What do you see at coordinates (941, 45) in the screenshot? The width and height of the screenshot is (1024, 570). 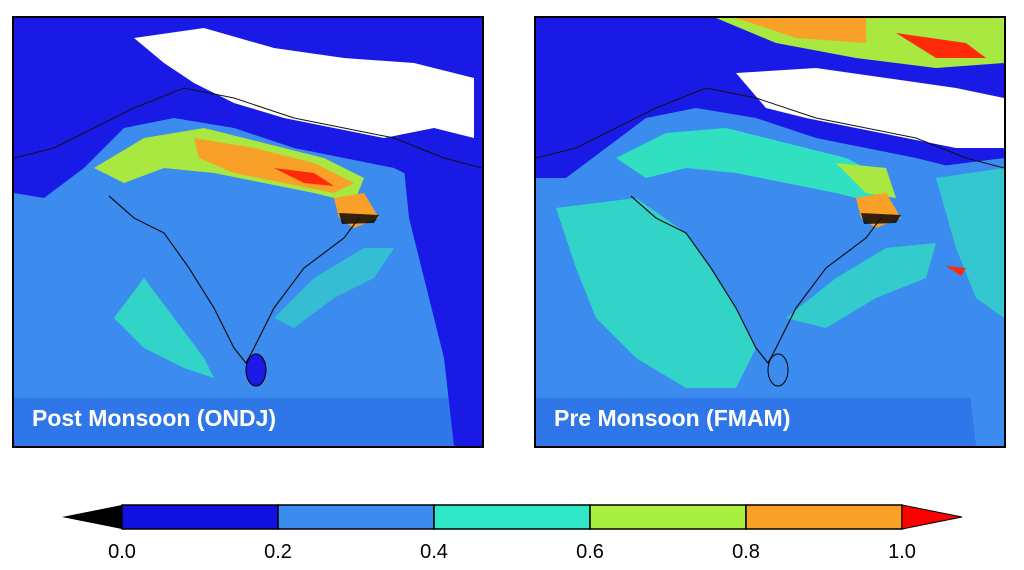 I see `desert-peak-field` at bounding box center [941, 45].